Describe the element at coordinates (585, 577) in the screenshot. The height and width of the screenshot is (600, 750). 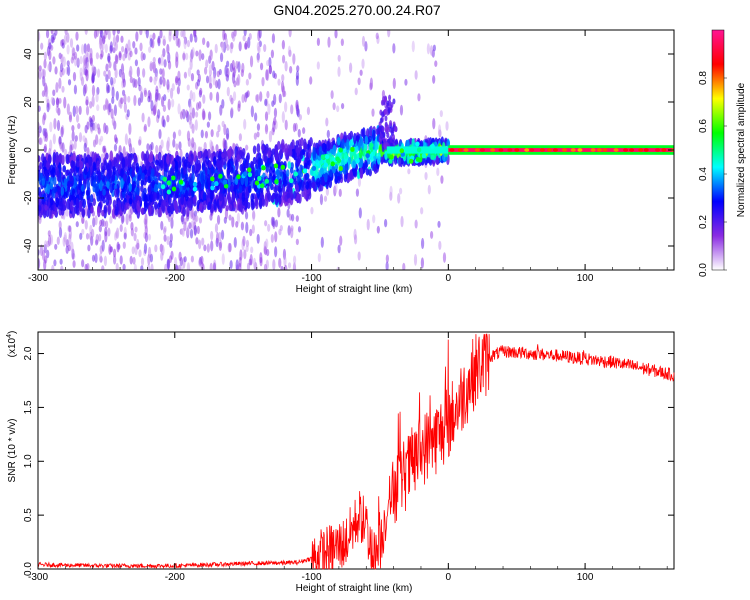
I see `x-tick-label: 100` at that location.